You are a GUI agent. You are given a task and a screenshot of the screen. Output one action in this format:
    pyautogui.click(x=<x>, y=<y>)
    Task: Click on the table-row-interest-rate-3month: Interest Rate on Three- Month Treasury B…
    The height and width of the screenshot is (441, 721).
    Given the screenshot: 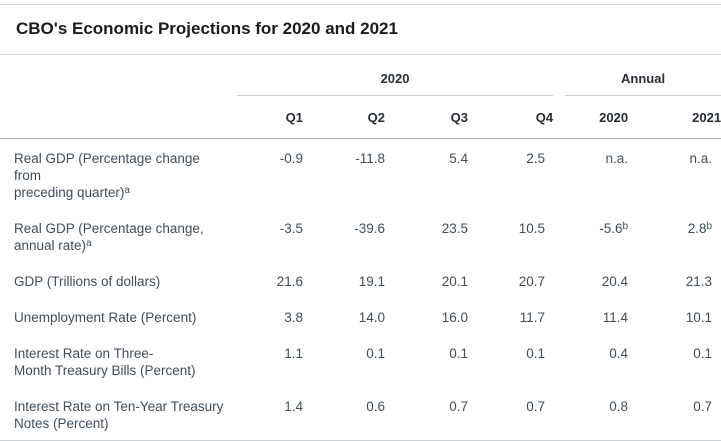 What is the action you would take?
    pyautogui.click(x=360, y=360)
    